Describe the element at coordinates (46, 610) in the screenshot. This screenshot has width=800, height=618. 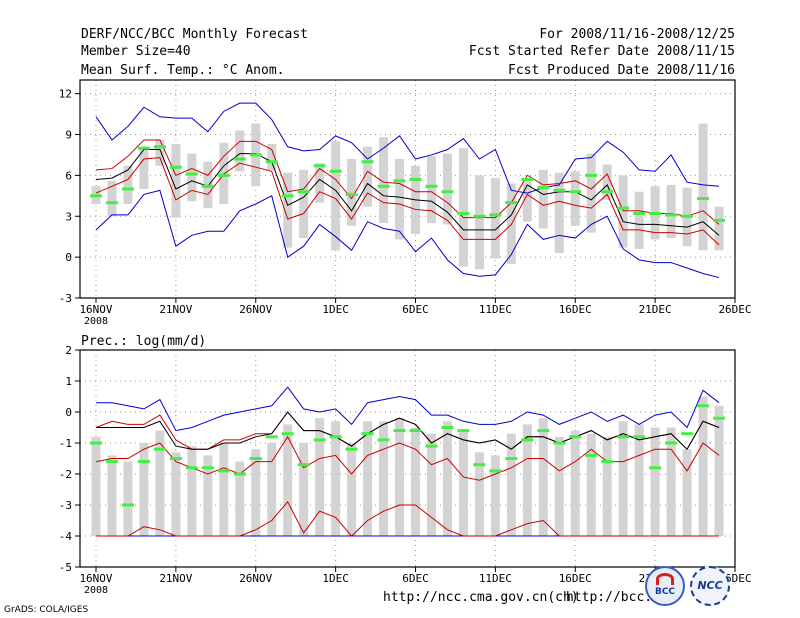
I see `grads-credit: GrADS: COLA/IGES` at that location.